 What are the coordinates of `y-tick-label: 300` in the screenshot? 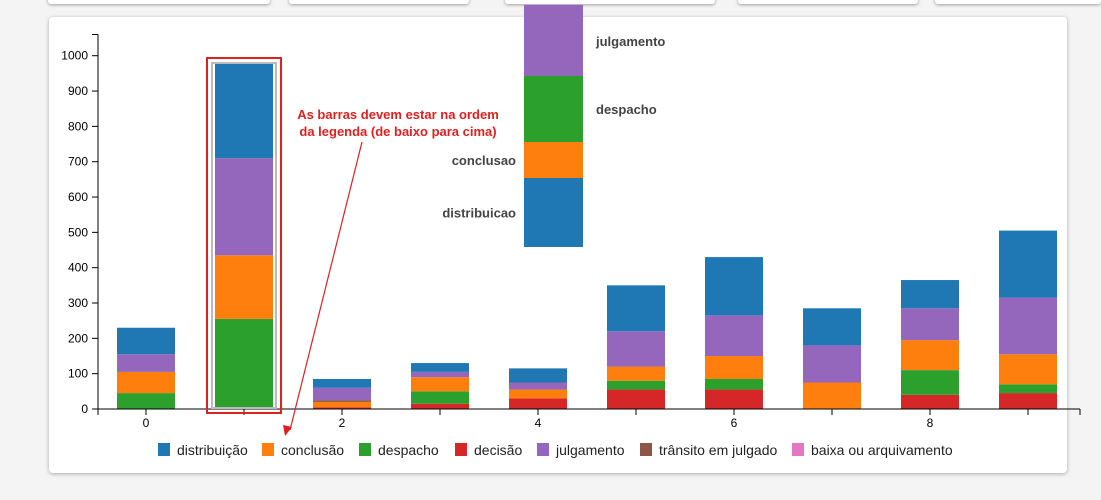 It's located at (78, 303).